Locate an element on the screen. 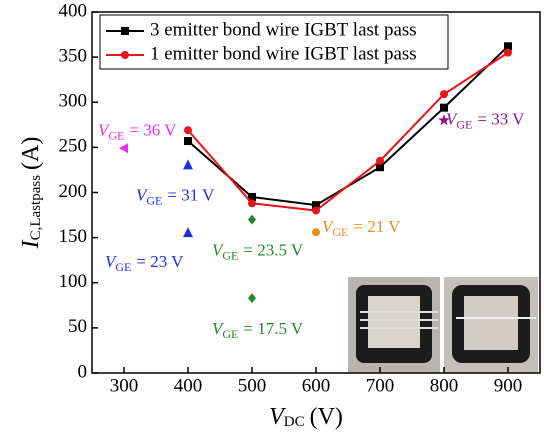  annotation: VGE = 31 V is located at coordinates (175, 196).